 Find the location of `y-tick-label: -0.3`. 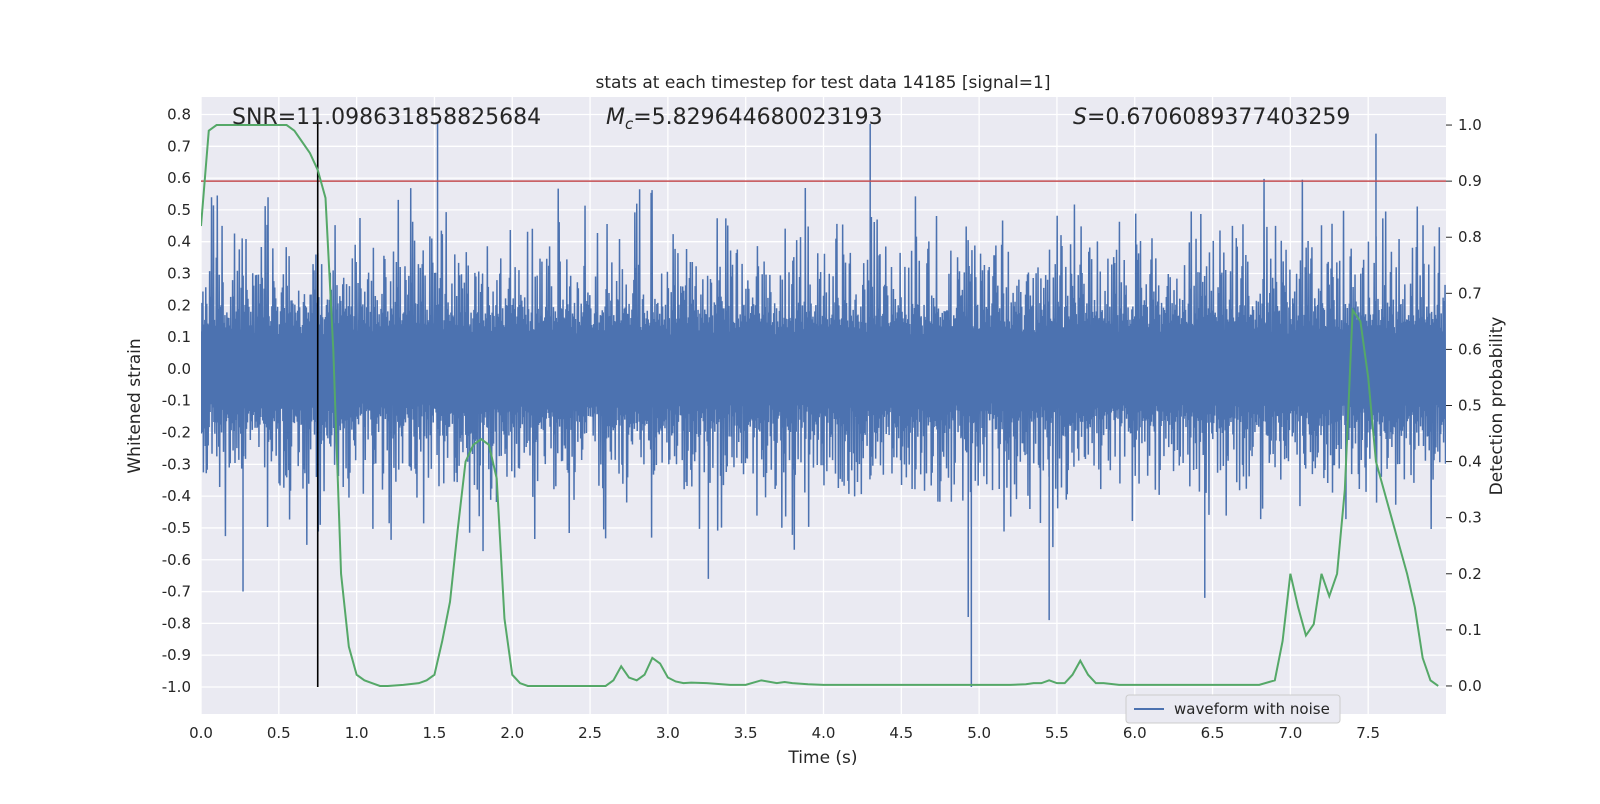

y-tick-label: -0.3 is located at coordinates (176, 464).